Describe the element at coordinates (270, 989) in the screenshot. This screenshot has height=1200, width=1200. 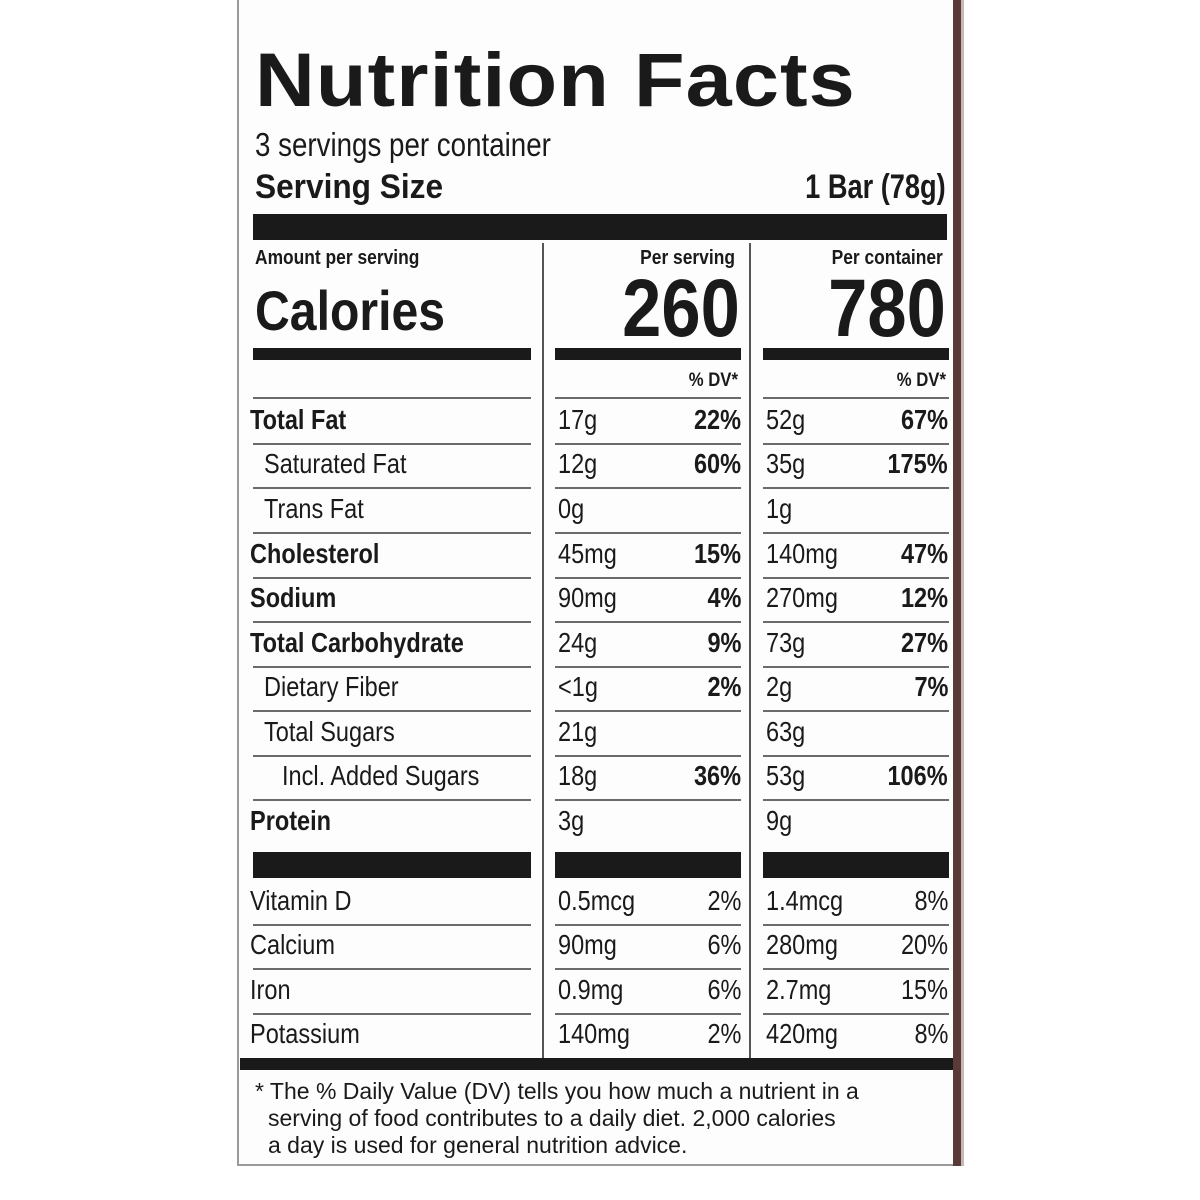
I see `vitamin-name: Iron` at that location.